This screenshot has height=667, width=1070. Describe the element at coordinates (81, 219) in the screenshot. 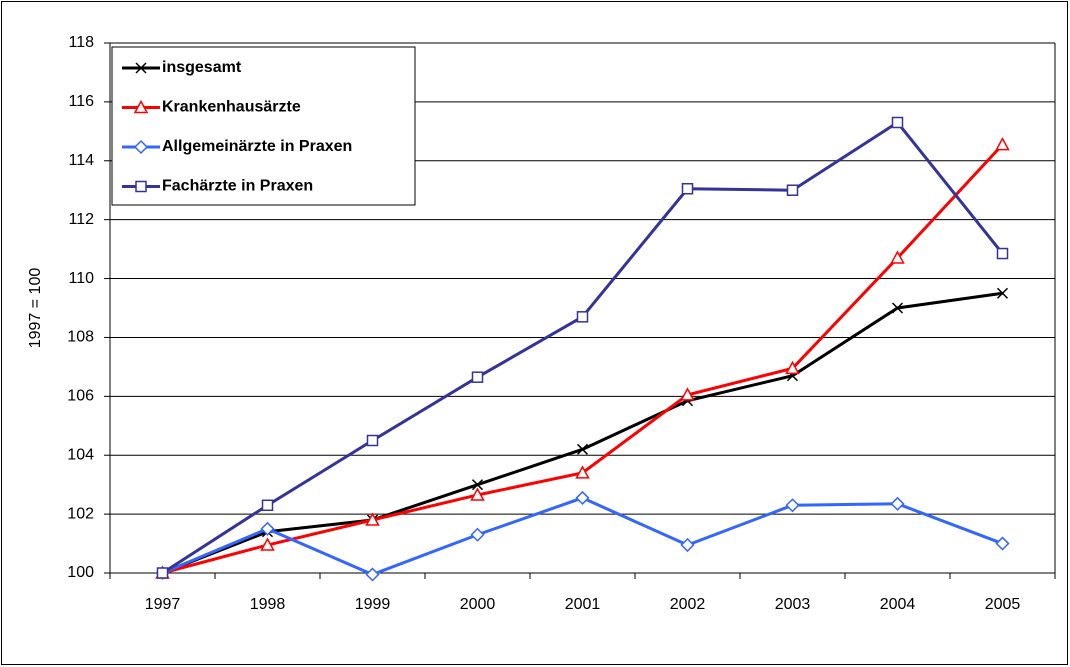

I see `y-tick-label: 112` at that location.